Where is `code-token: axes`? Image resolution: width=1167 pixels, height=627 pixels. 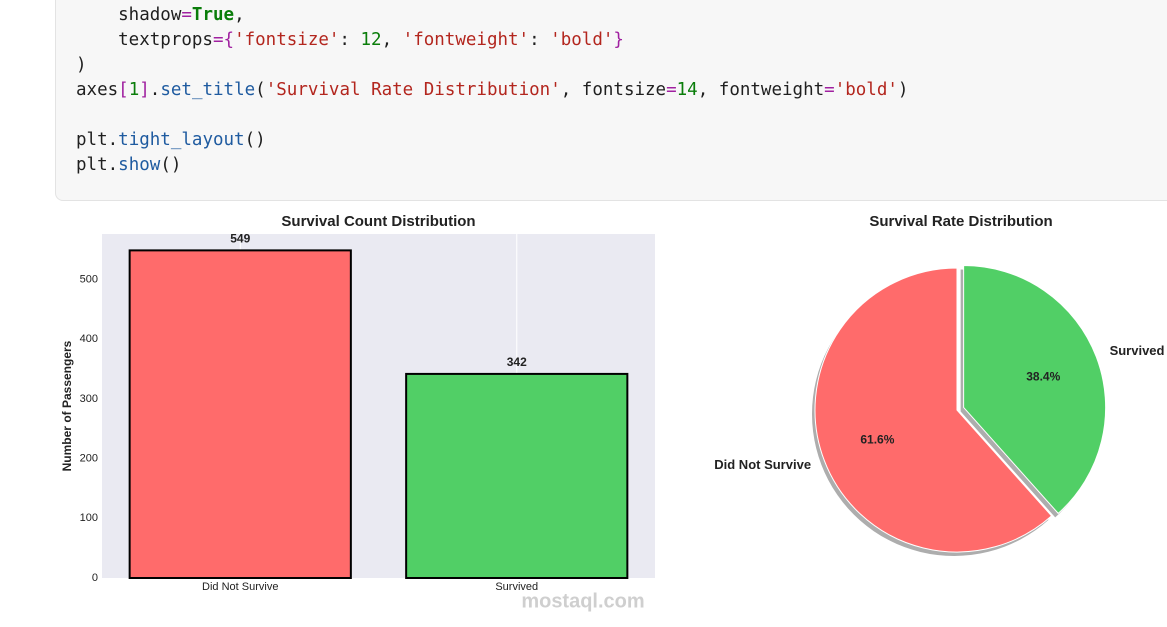
code-token: axes is located at coordinates (97, 90).